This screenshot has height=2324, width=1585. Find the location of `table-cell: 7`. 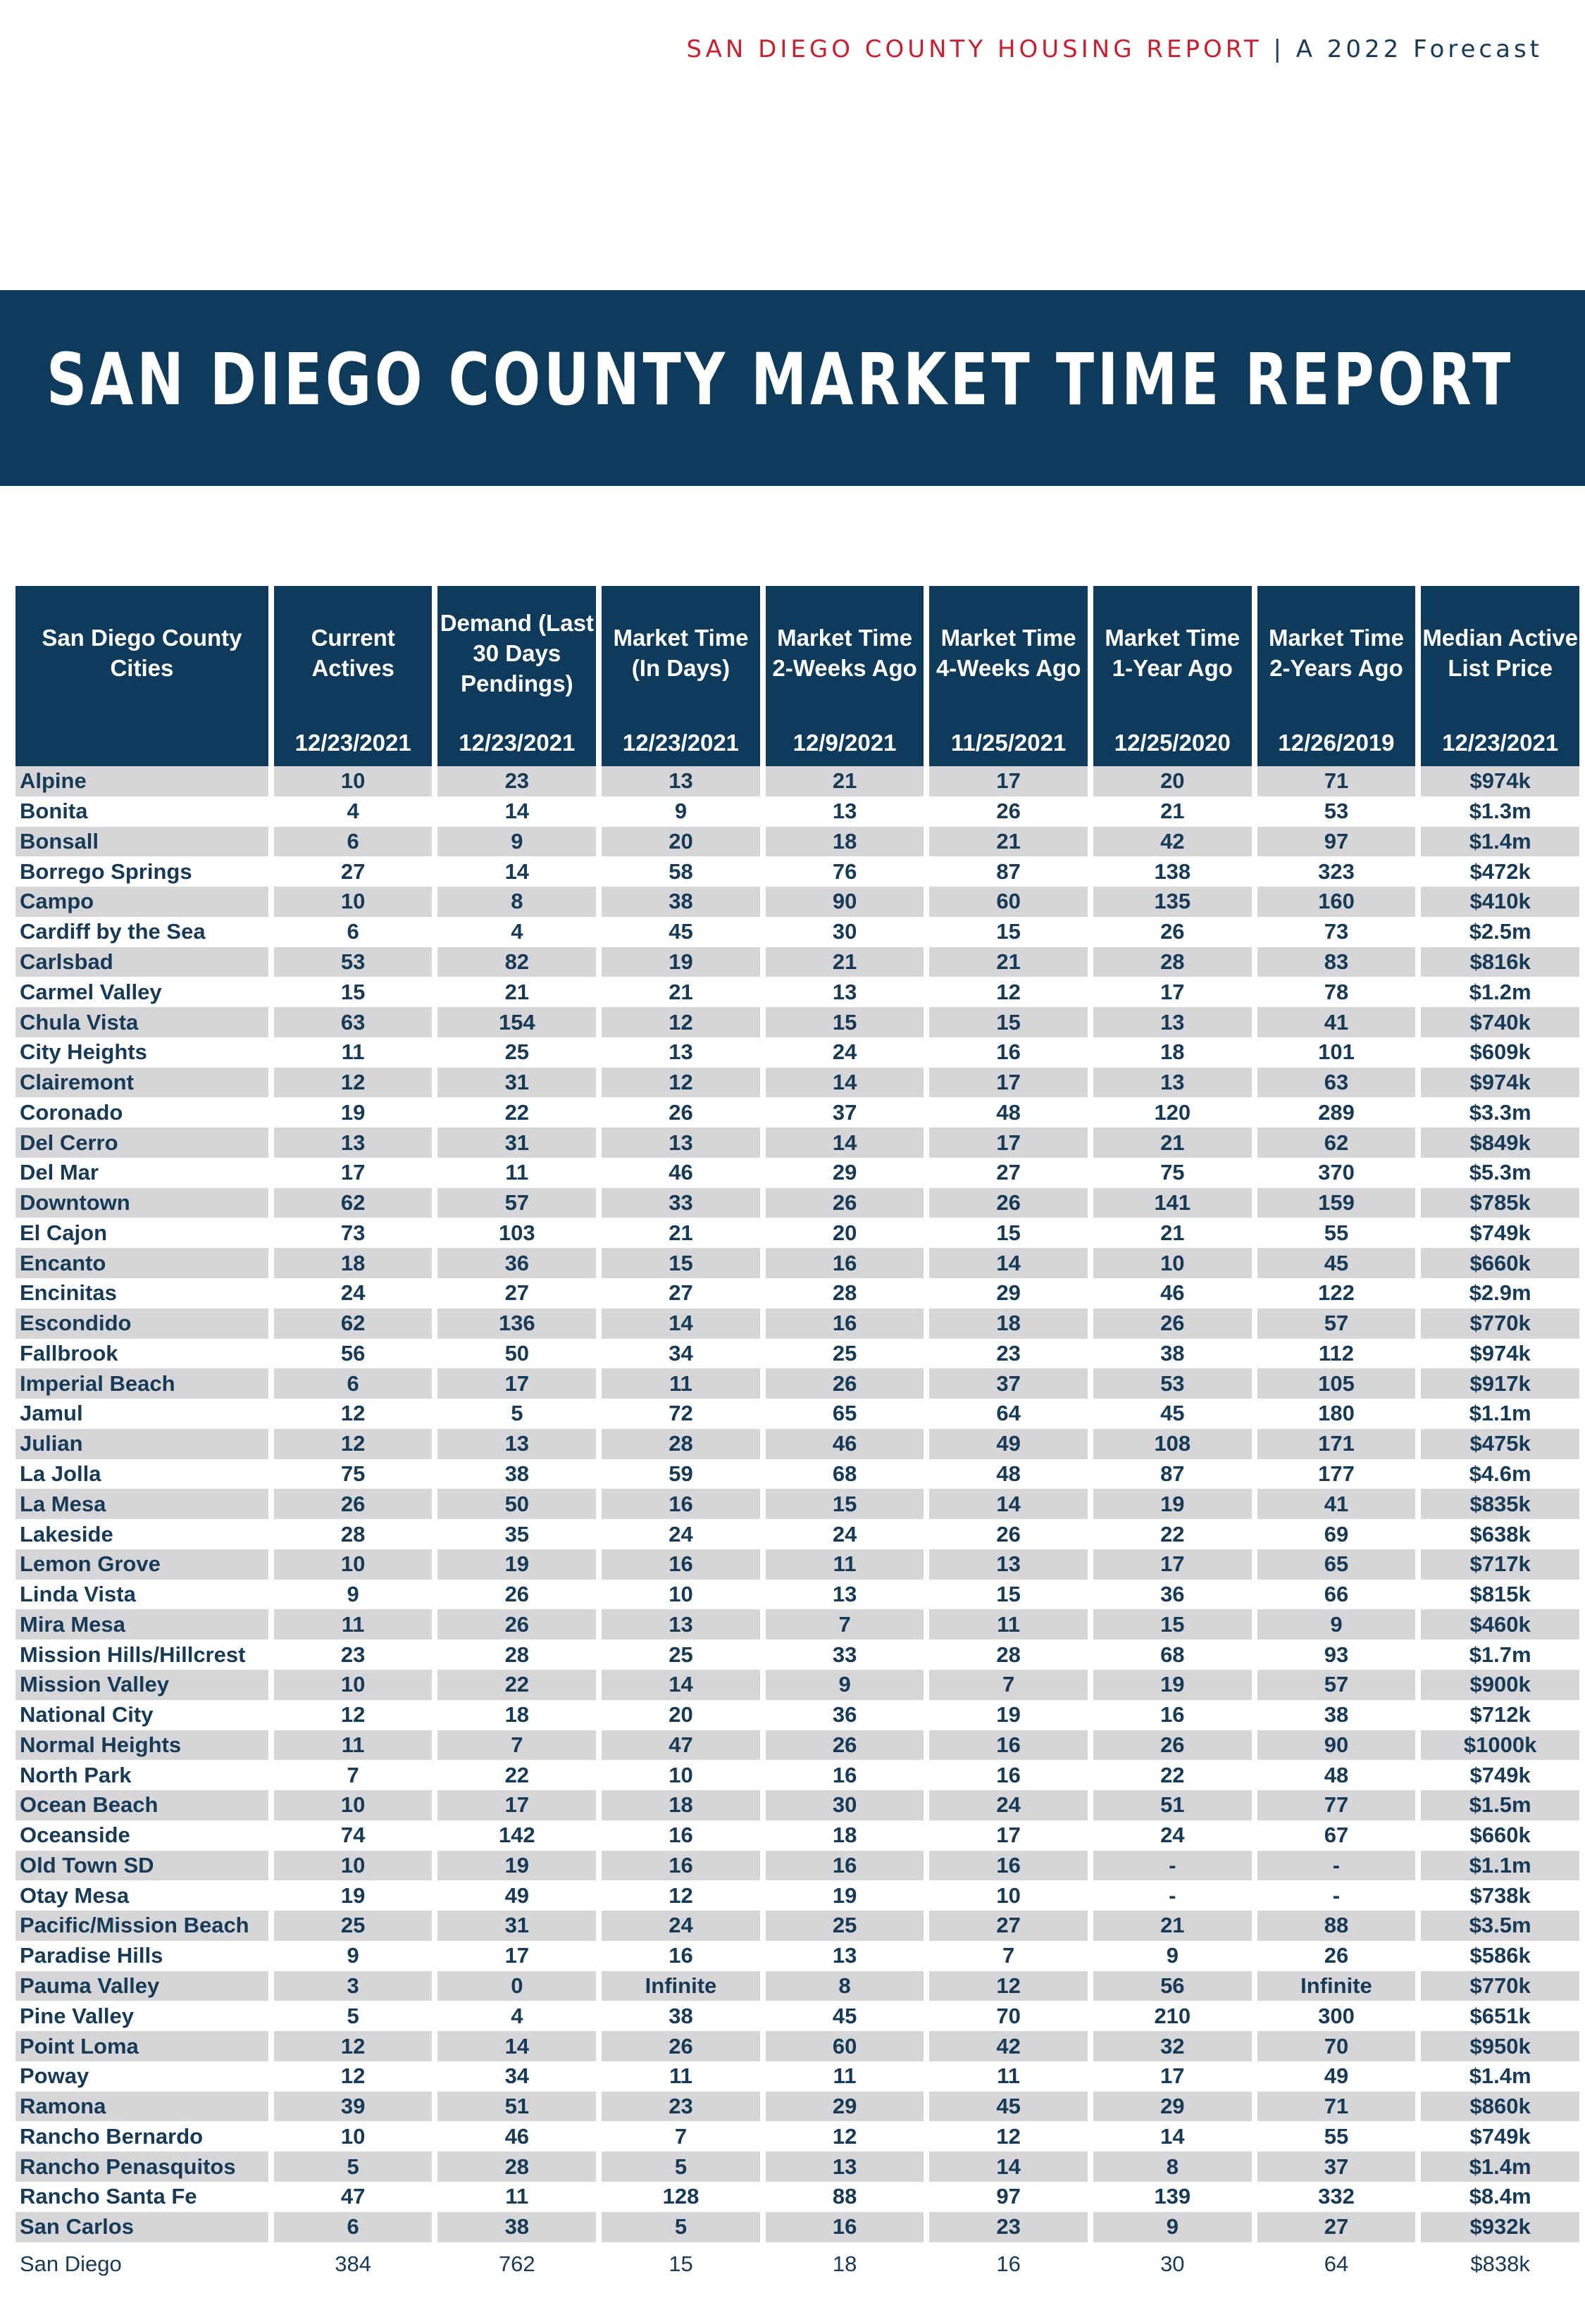

table-cell: 7 is located at coordinates (1009, 1955).